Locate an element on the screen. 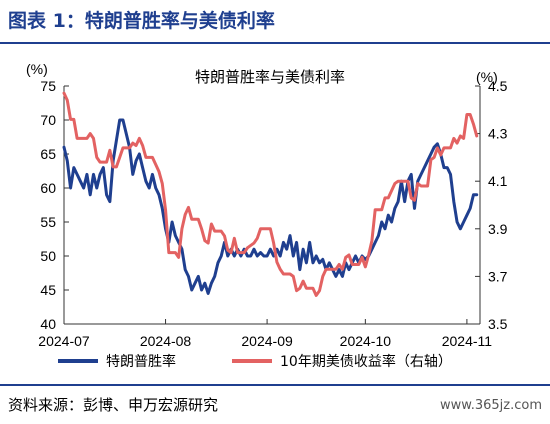  right-tick-label: 4.1 is located at coordinates (498, 181).